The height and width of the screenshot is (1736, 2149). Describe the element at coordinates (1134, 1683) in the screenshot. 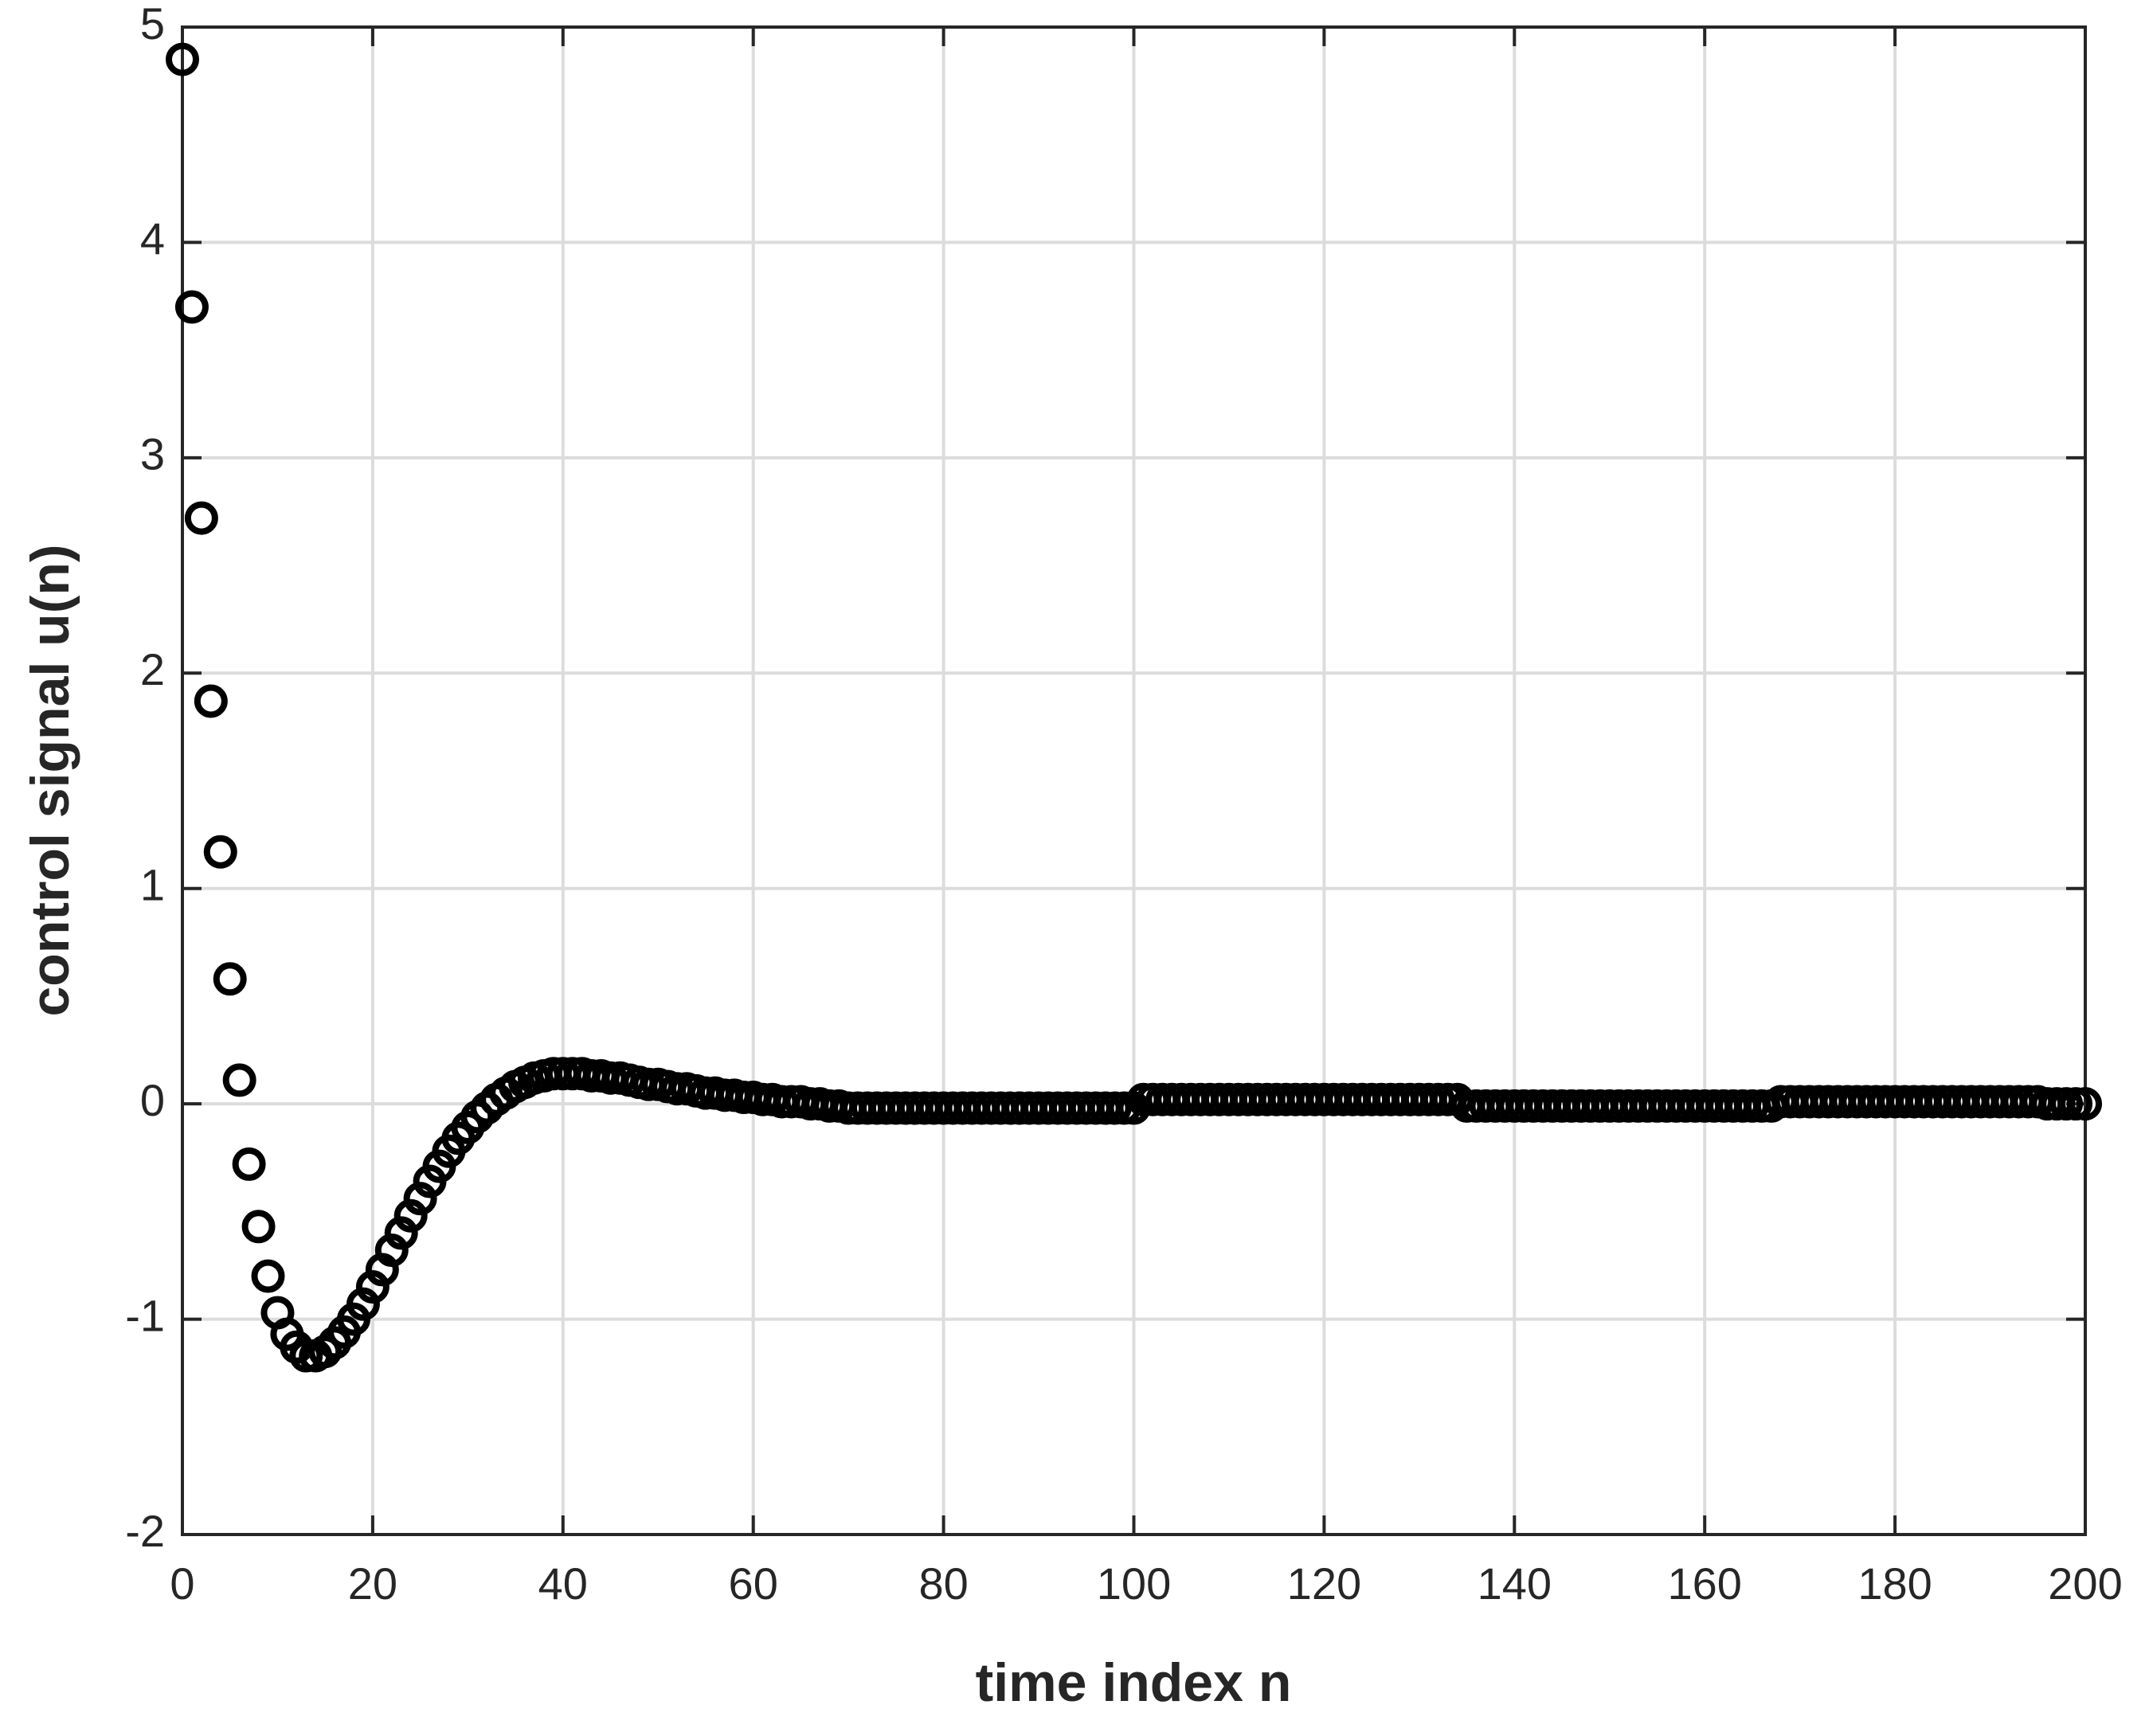

I see `x-axis-label: time index n` at that location.